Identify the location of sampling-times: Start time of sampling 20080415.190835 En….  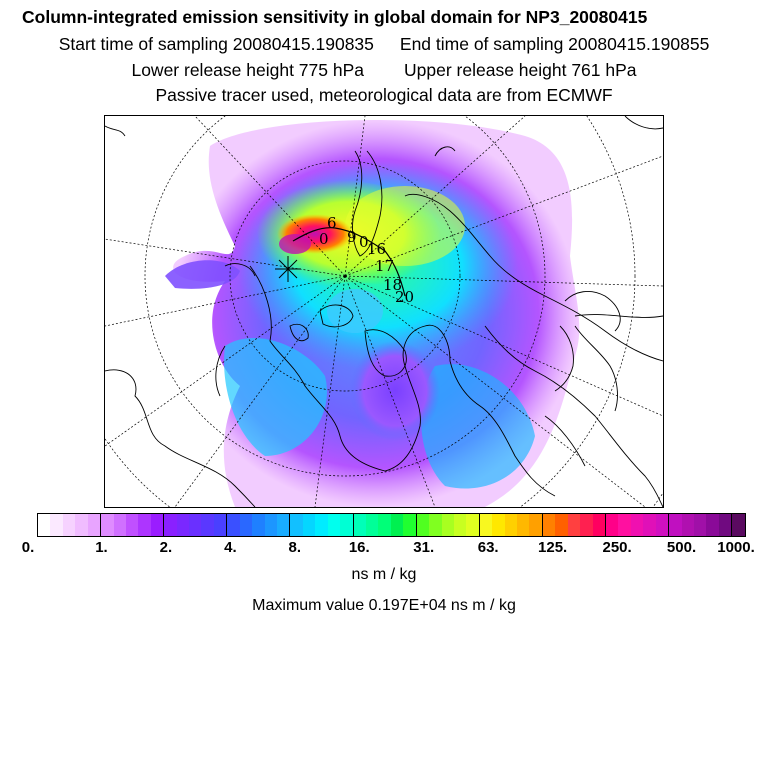
(384, 44).